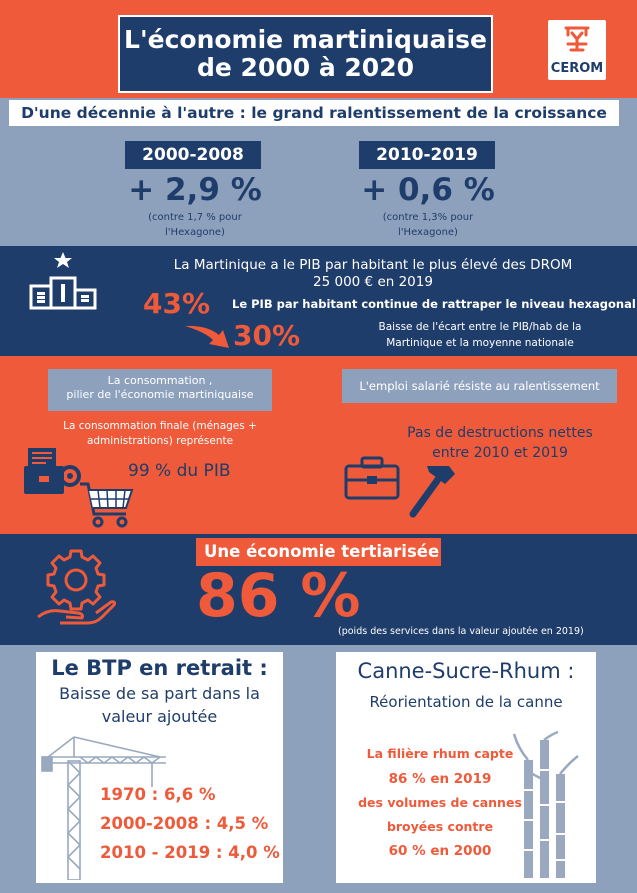 The image size is (637, 893). I want to click on canne-title: Canne-Sucre-Rhum :, so click(466, 671).